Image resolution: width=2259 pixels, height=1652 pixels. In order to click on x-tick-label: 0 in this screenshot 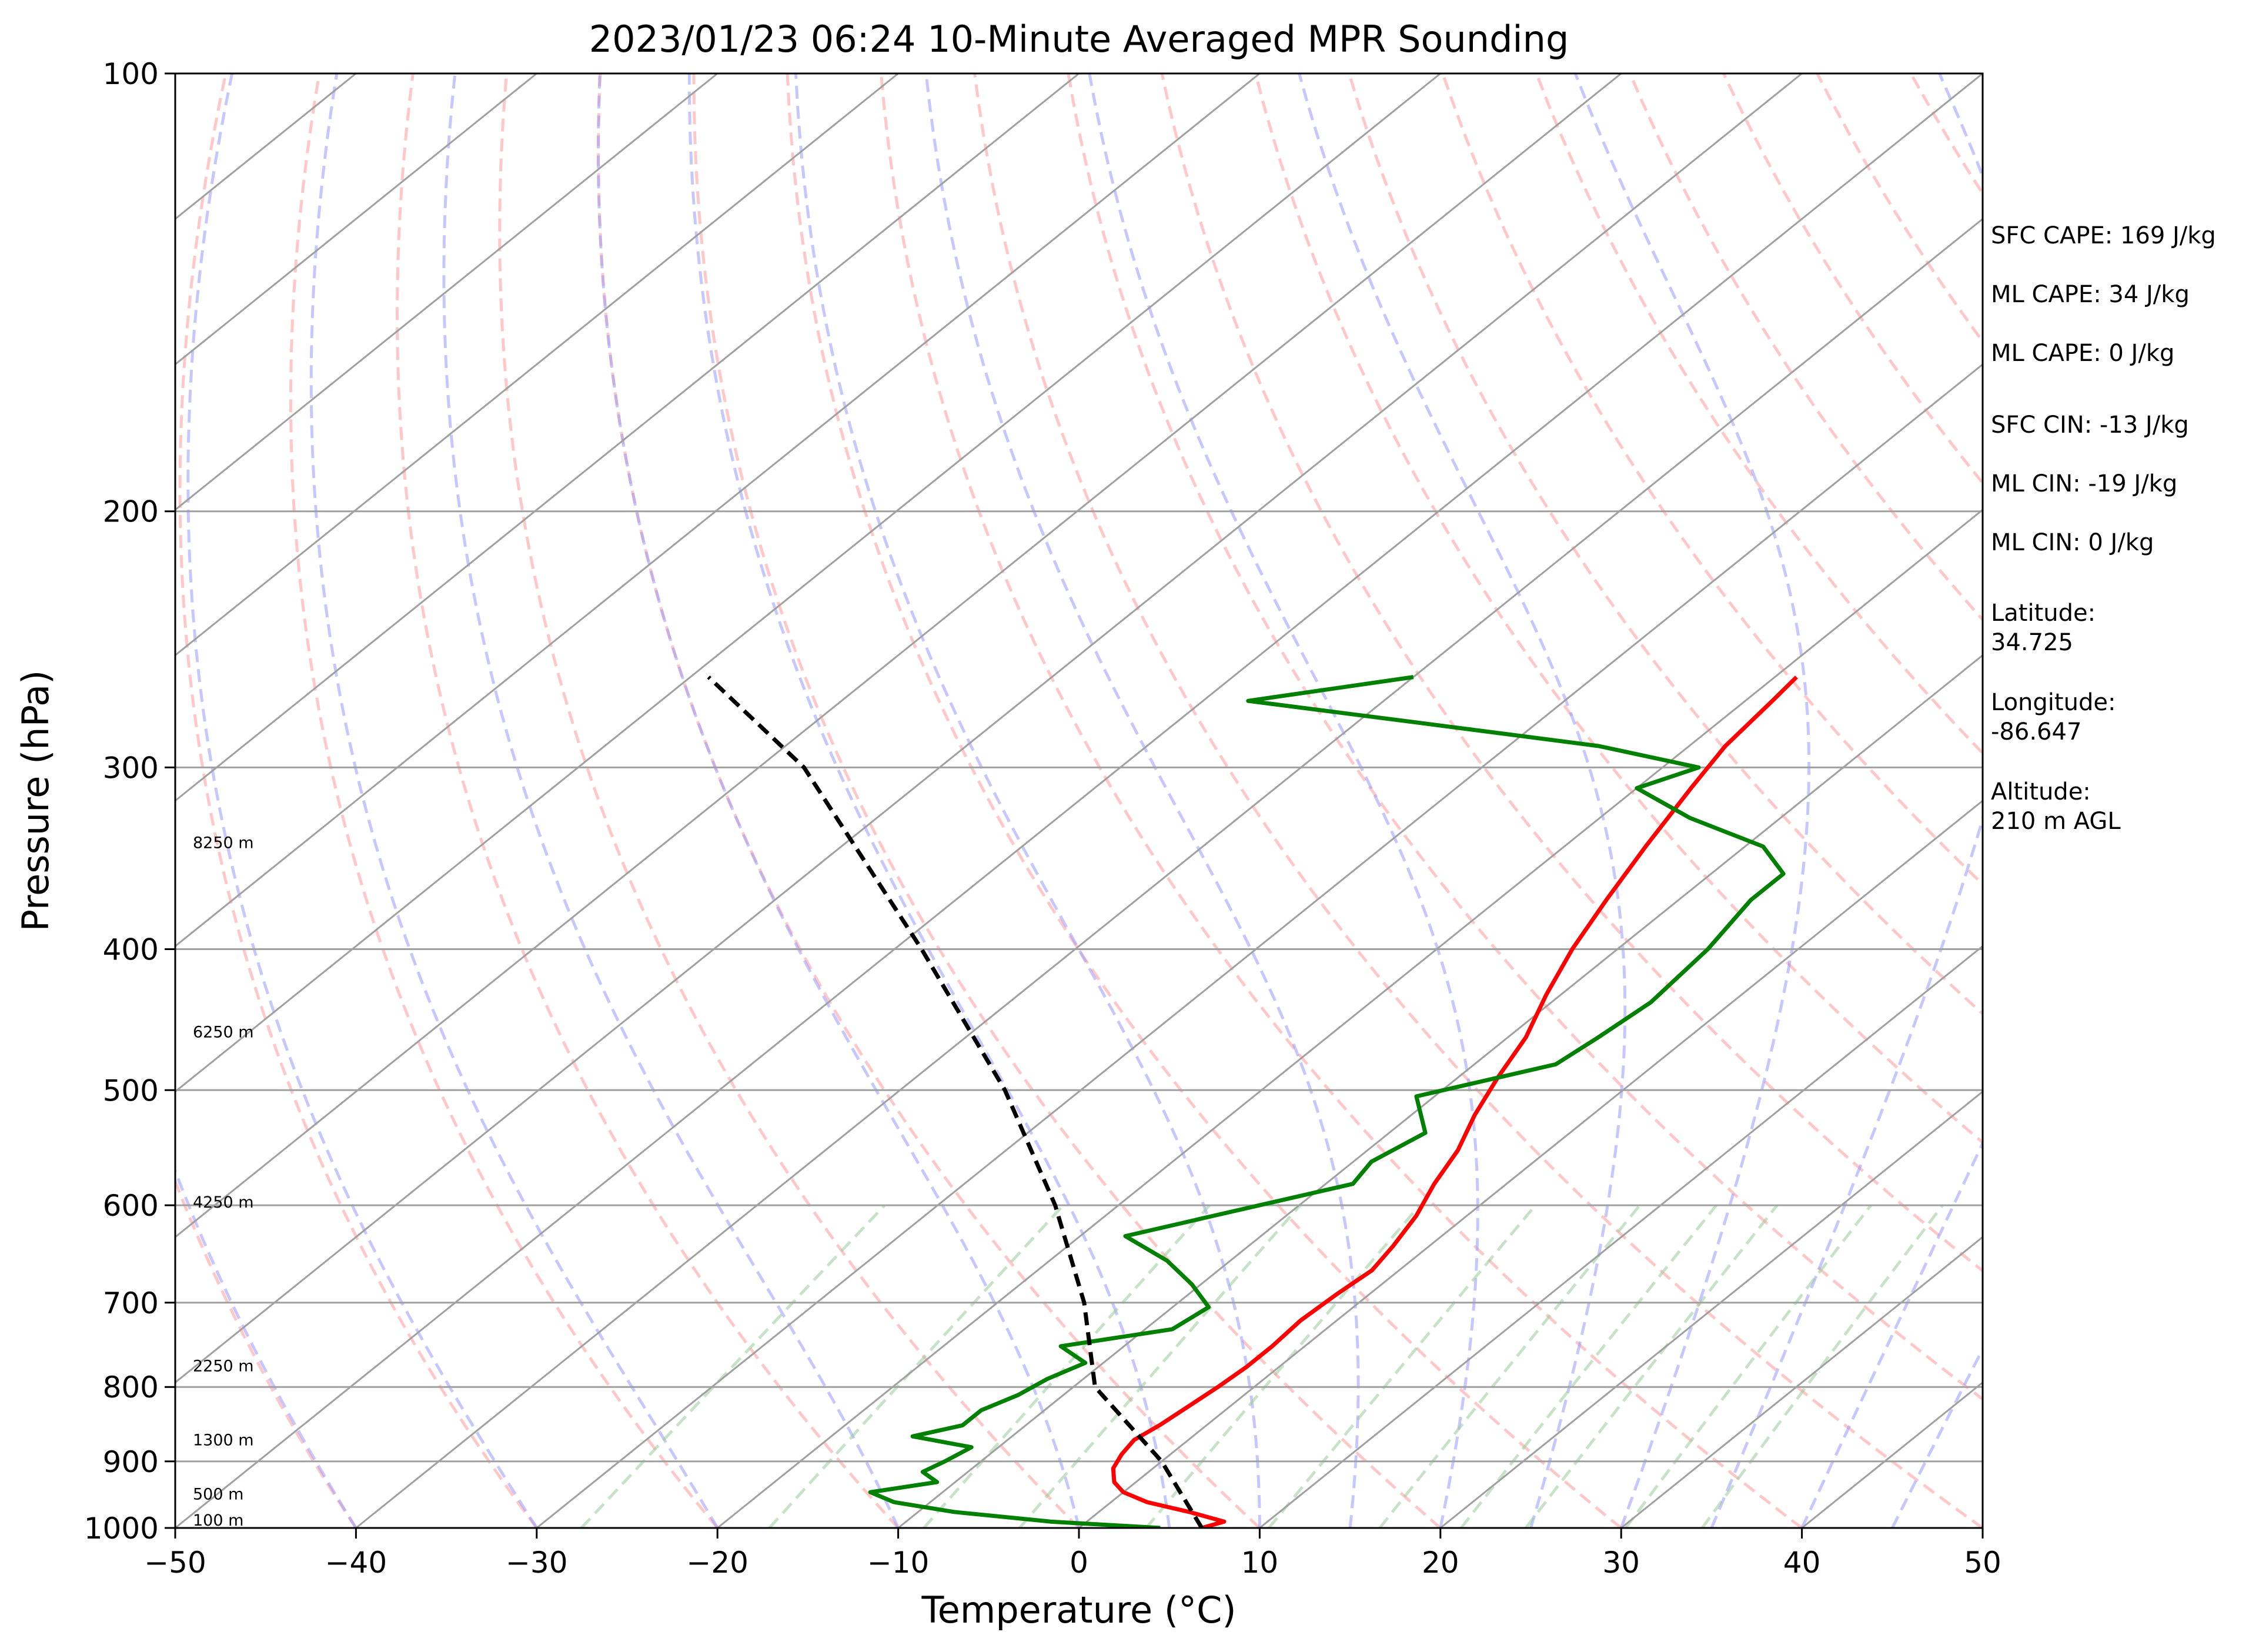, I will do `click(1079, 1563)`.